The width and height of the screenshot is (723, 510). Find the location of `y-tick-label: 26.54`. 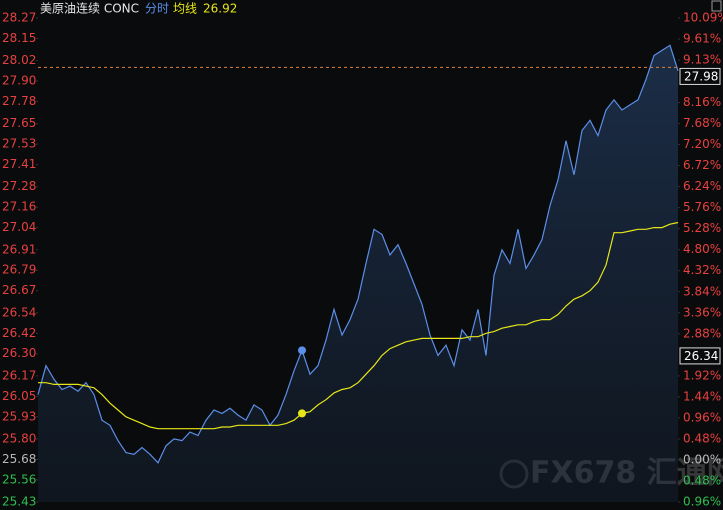

y-tick-label: 26.54 is located at coordinates (19, 312).